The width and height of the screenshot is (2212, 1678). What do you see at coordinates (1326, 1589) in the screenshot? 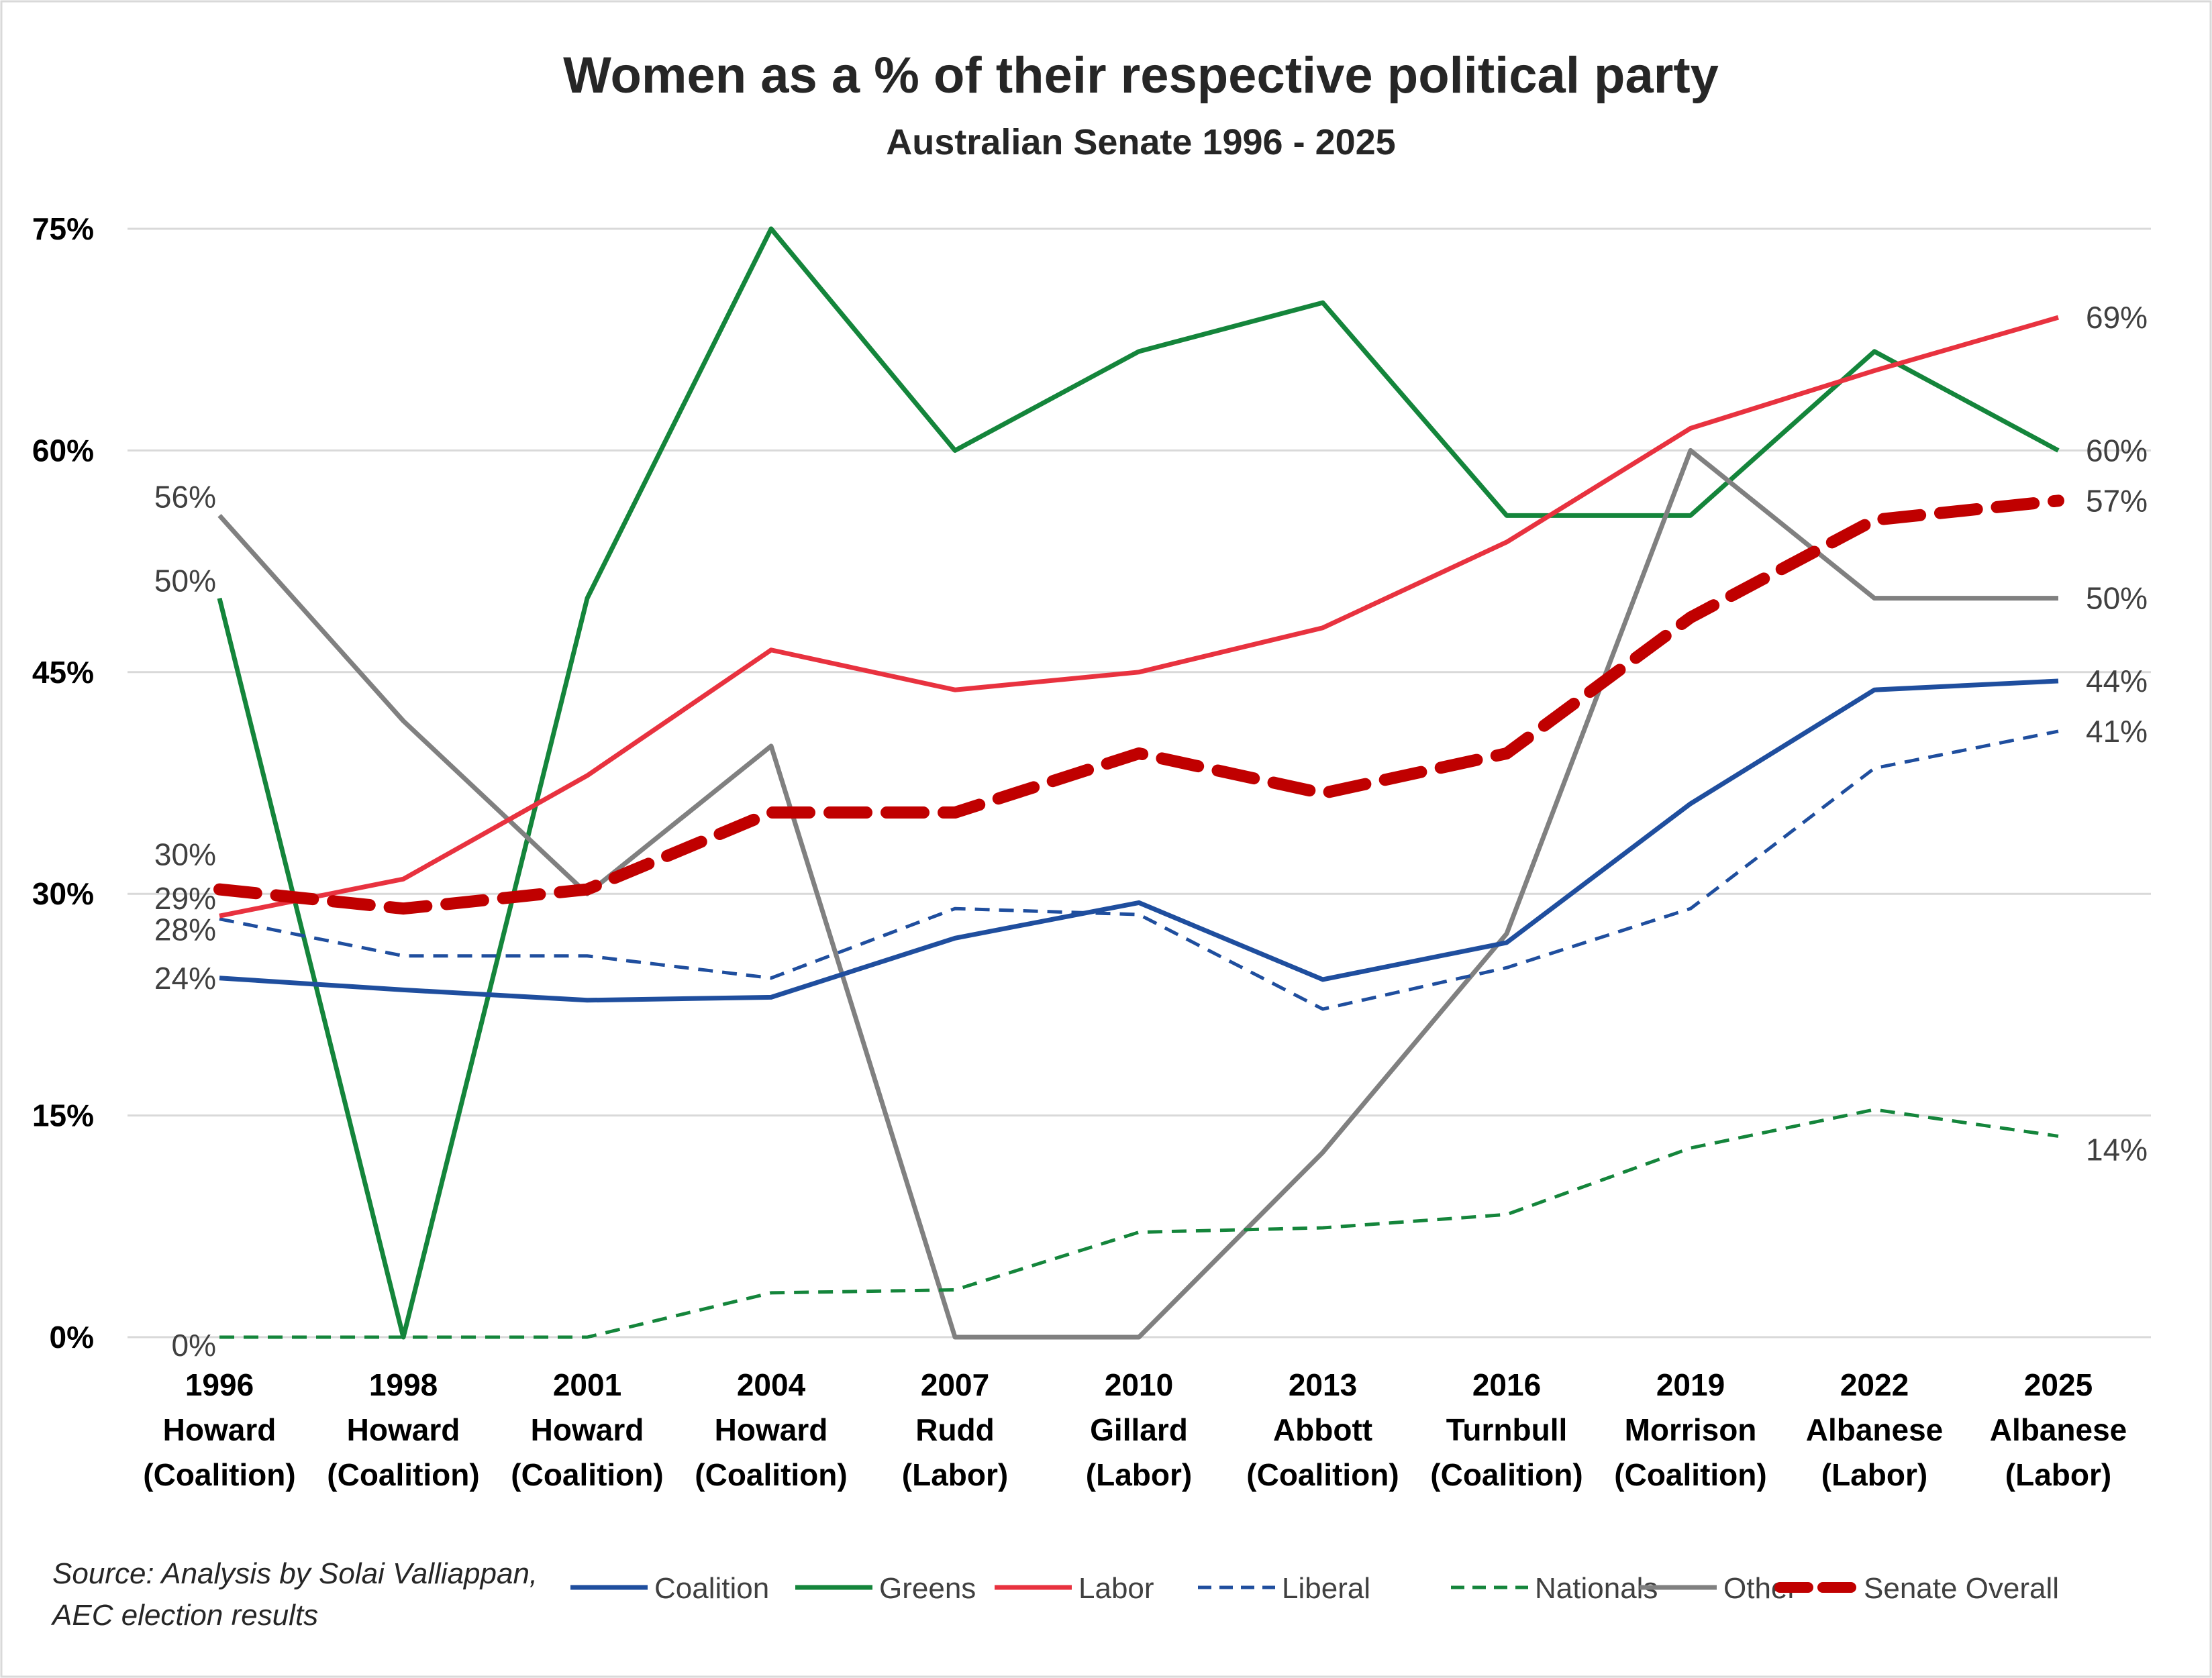
I see `legend-label: Liberal` at bounding box center [1326, 1589].